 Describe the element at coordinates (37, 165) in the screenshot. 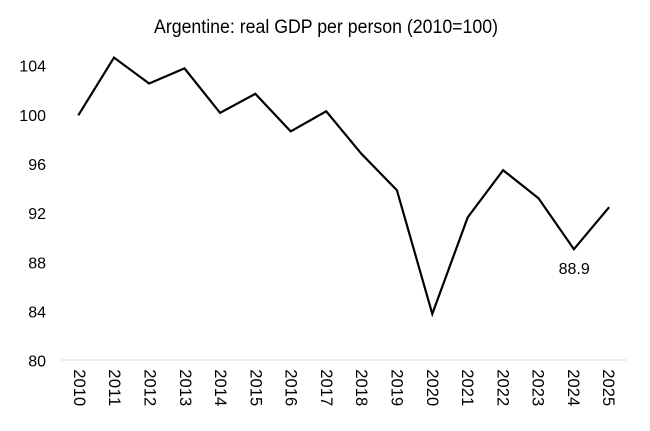

I see `svg-text: 96` at that location.